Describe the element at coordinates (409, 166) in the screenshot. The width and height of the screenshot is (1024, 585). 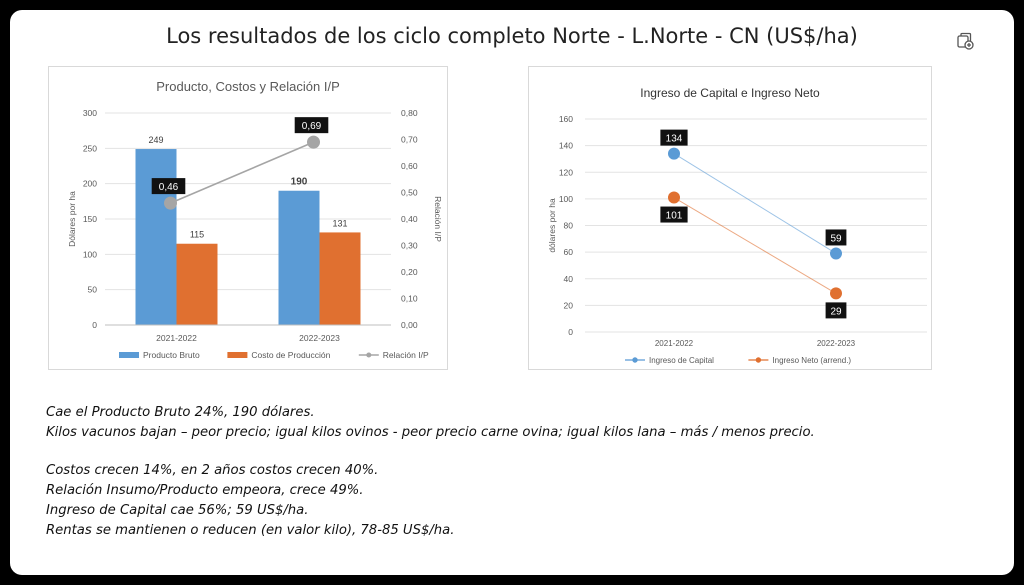
I see `y2-tick-label: 0,60` at that location.